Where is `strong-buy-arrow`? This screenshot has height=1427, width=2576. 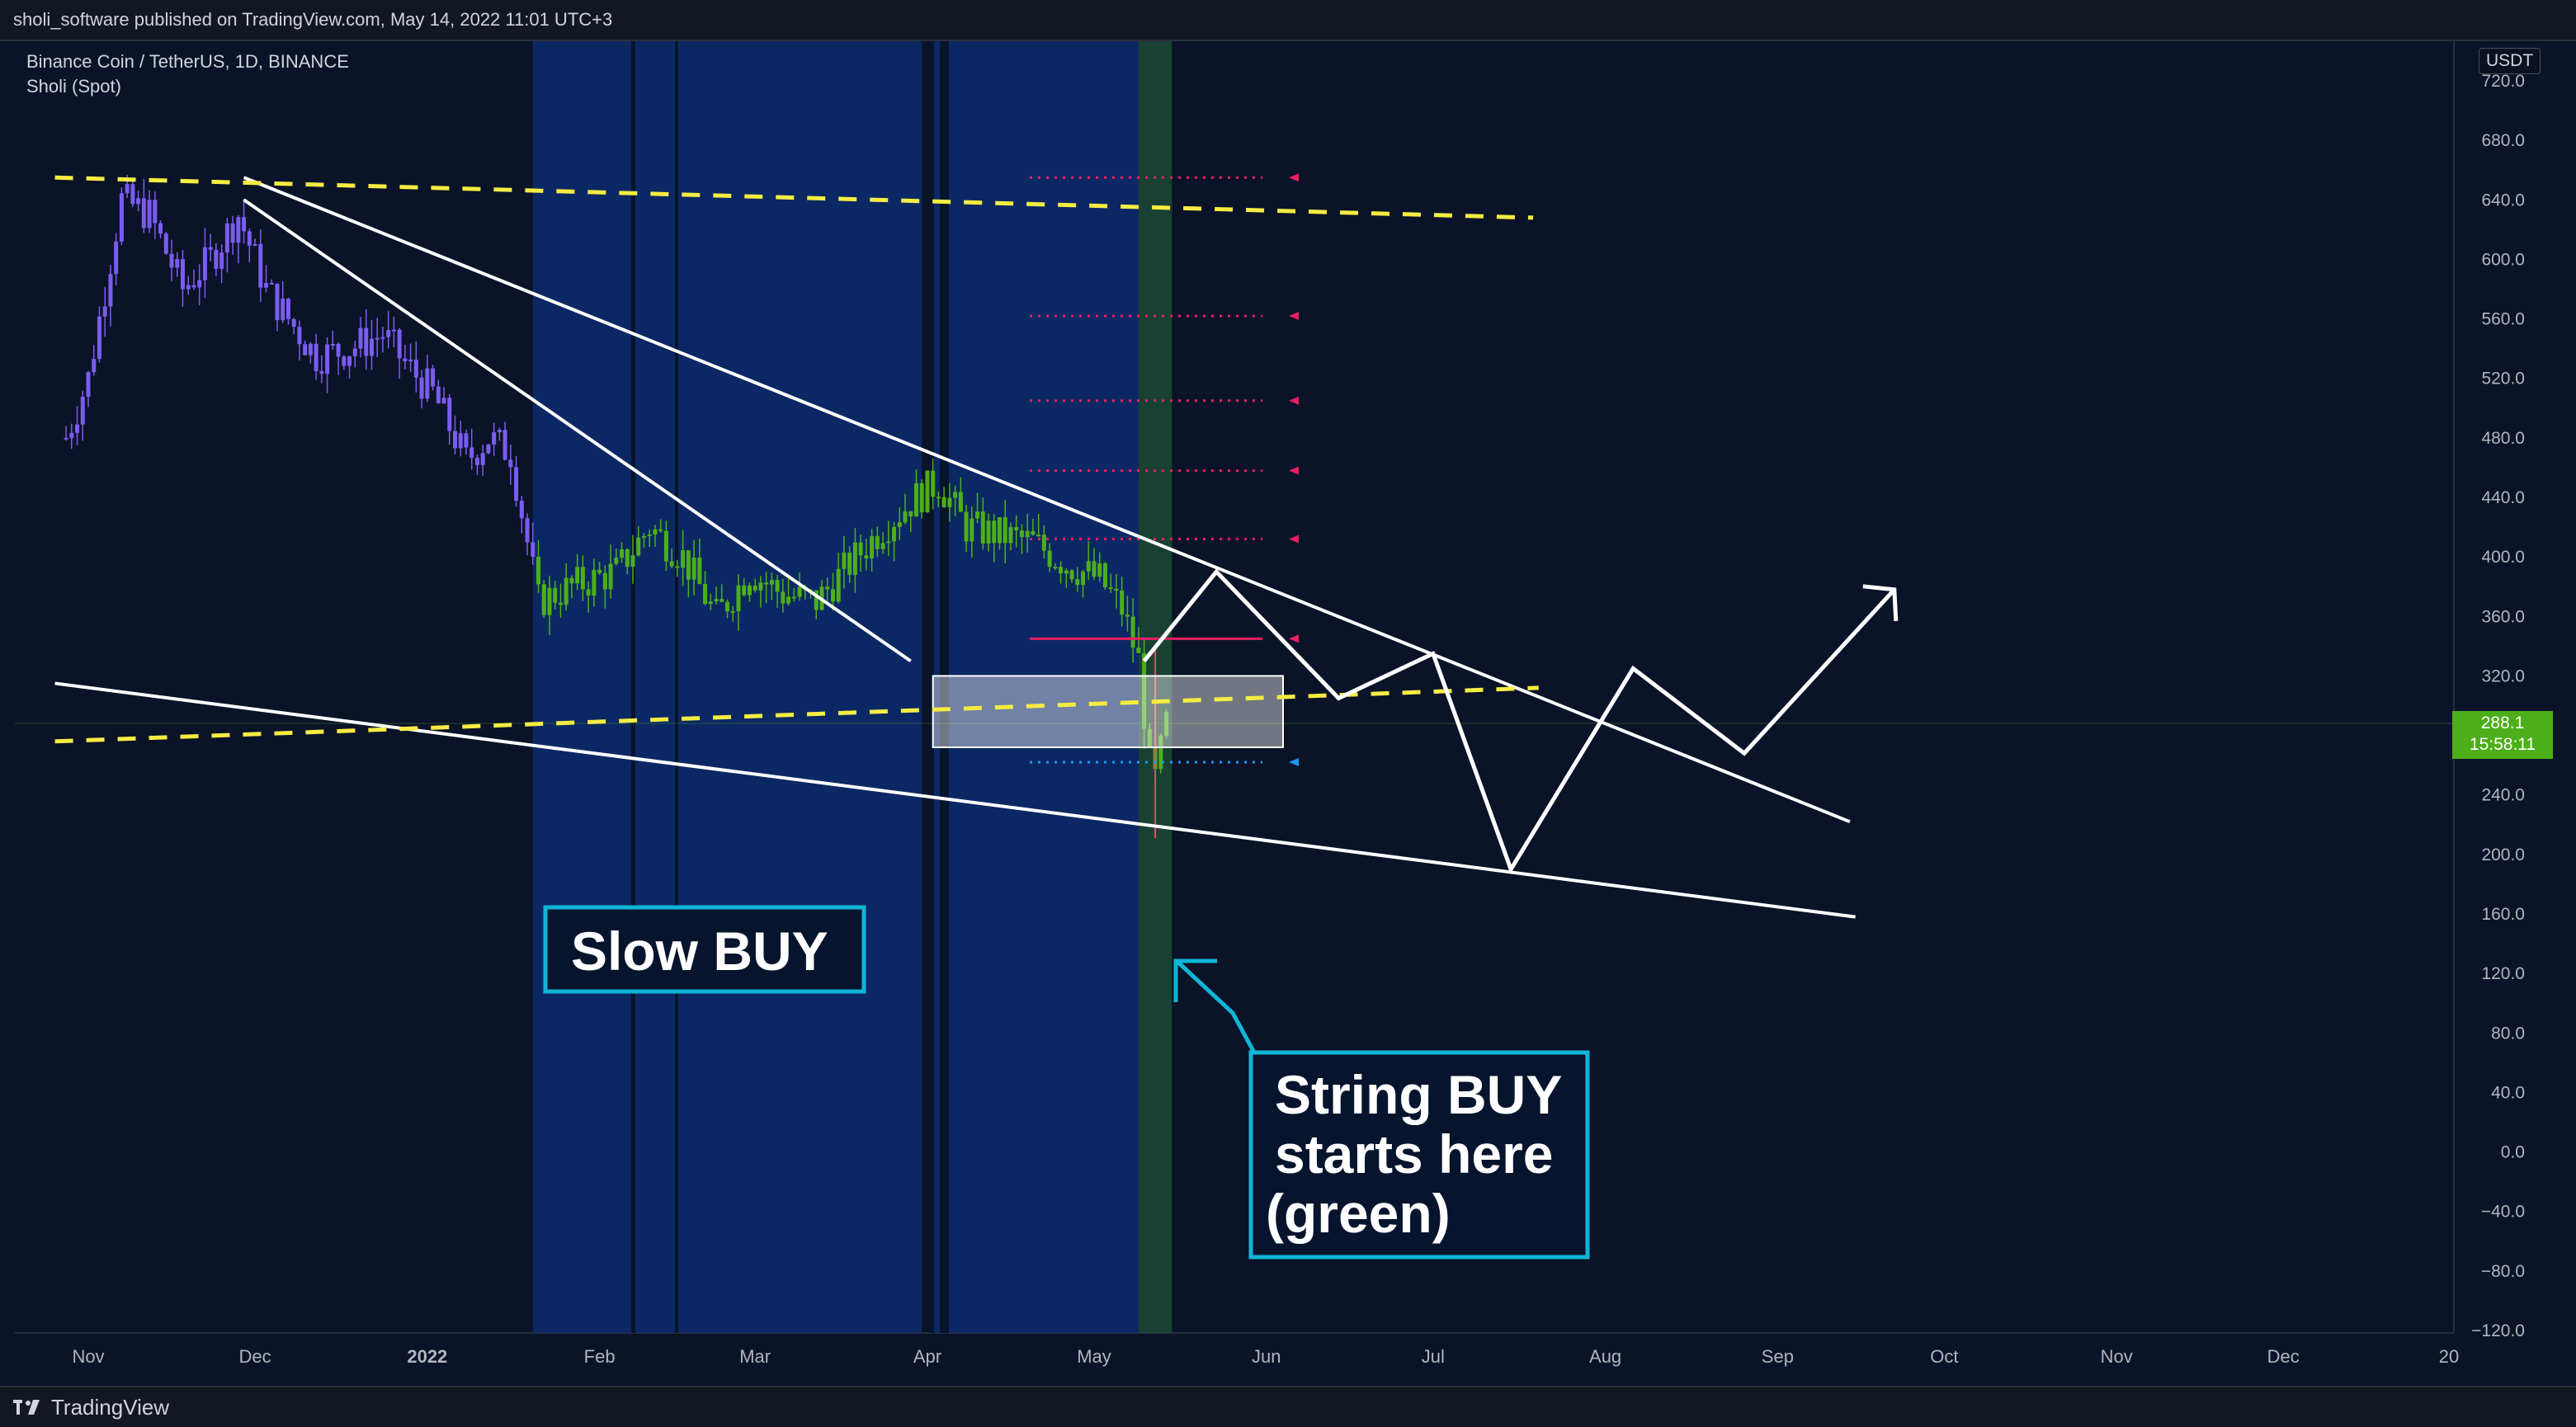
strong-buy-arrow is located at coordinates (1215, 1006).